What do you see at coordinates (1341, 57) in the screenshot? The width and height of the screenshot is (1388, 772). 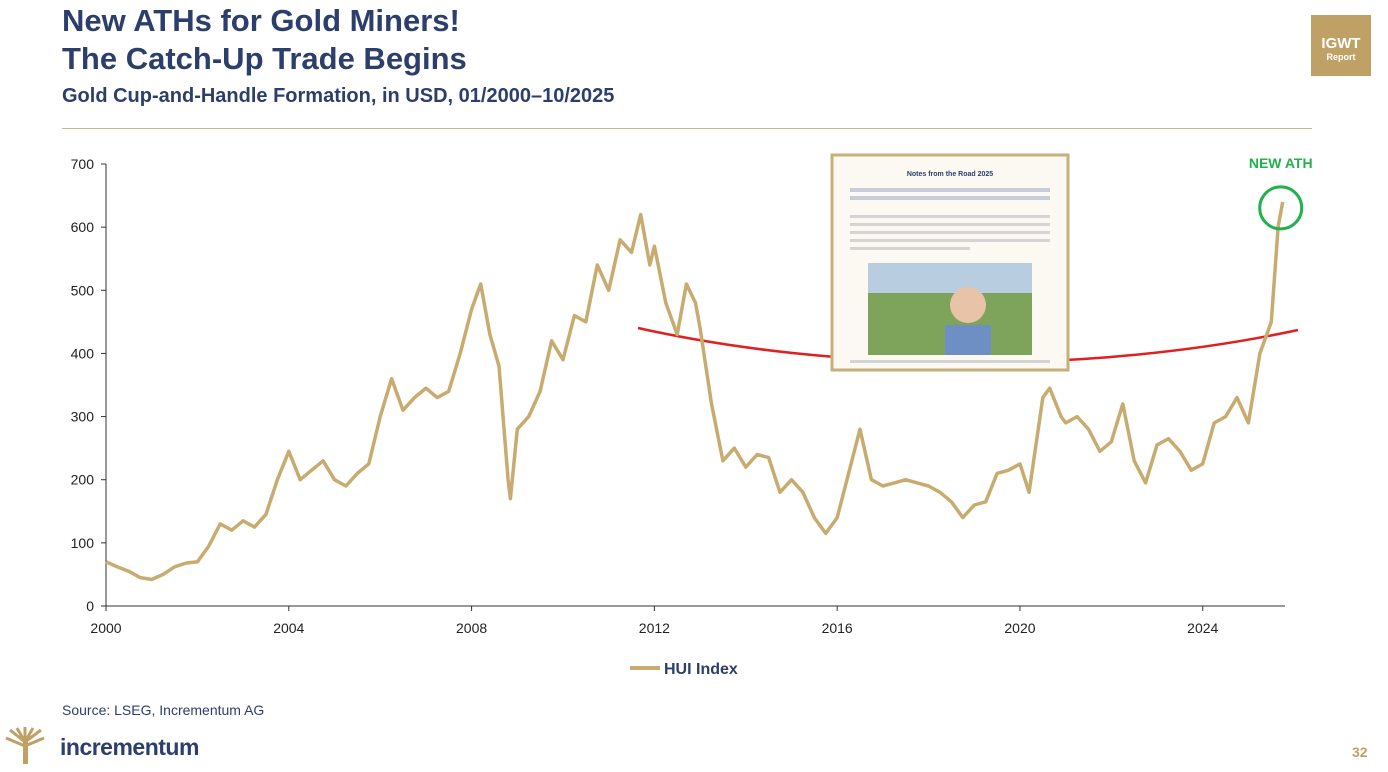 I see `badge-text: Report` at bounding box center [1341, 57].